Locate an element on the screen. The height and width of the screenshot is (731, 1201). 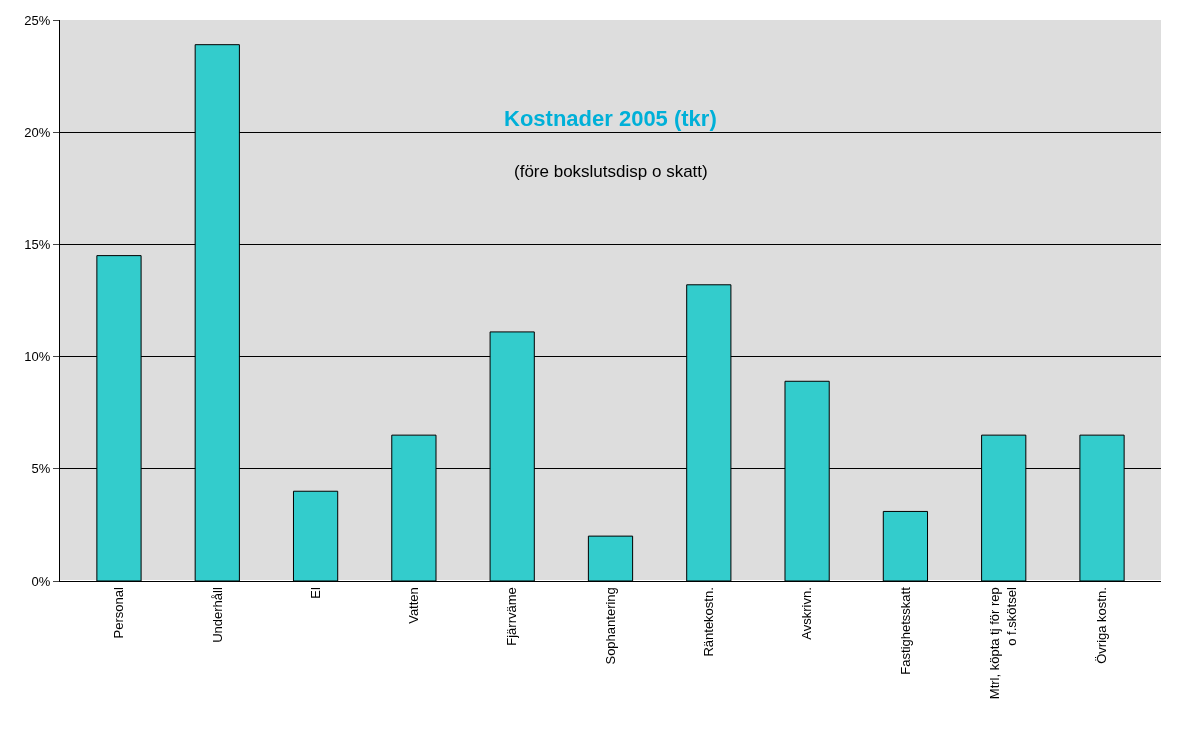
x-tick-label: Underhåll is located at coordinates (217, 615).